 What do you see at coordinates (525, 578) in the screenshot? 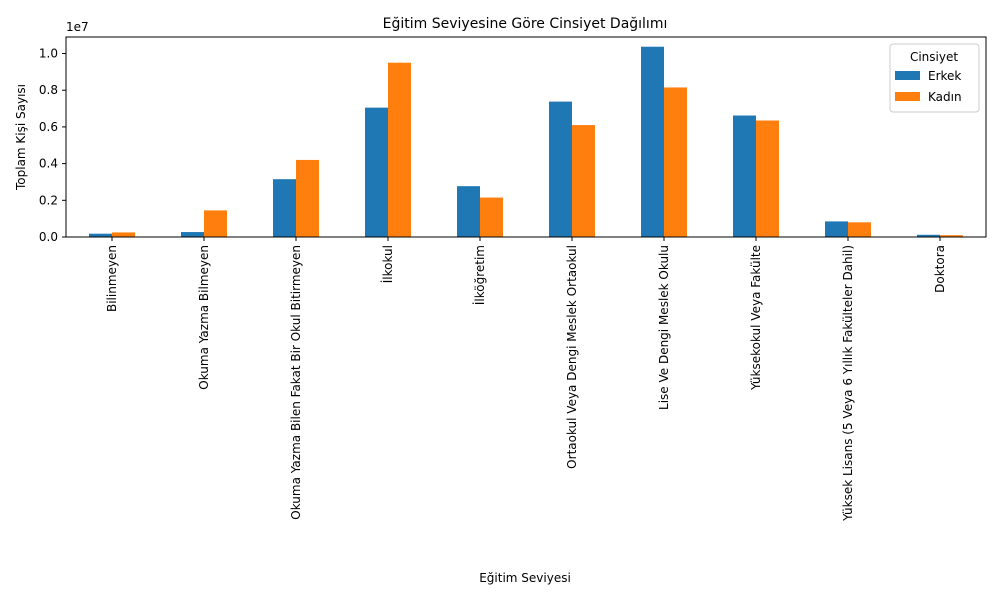
I see `x-axis-label: Eğitim Seviyesi` at bounding box center [525, 578].